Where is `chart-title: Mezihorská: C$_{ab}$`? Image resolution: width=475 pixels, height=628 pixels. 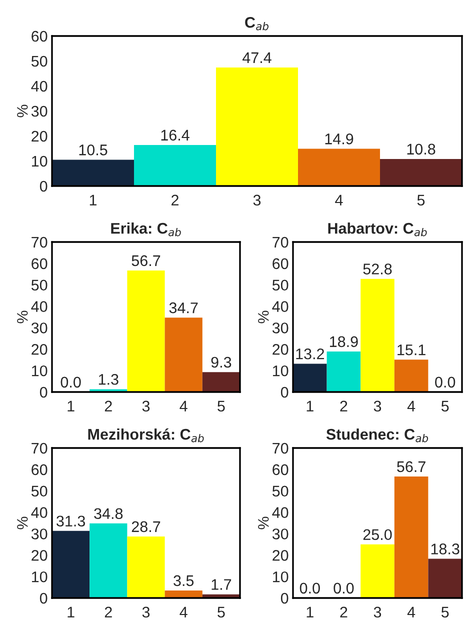
chart-title: Mezihorská: C$_{ab}$ is located at coordinates (146, 435).